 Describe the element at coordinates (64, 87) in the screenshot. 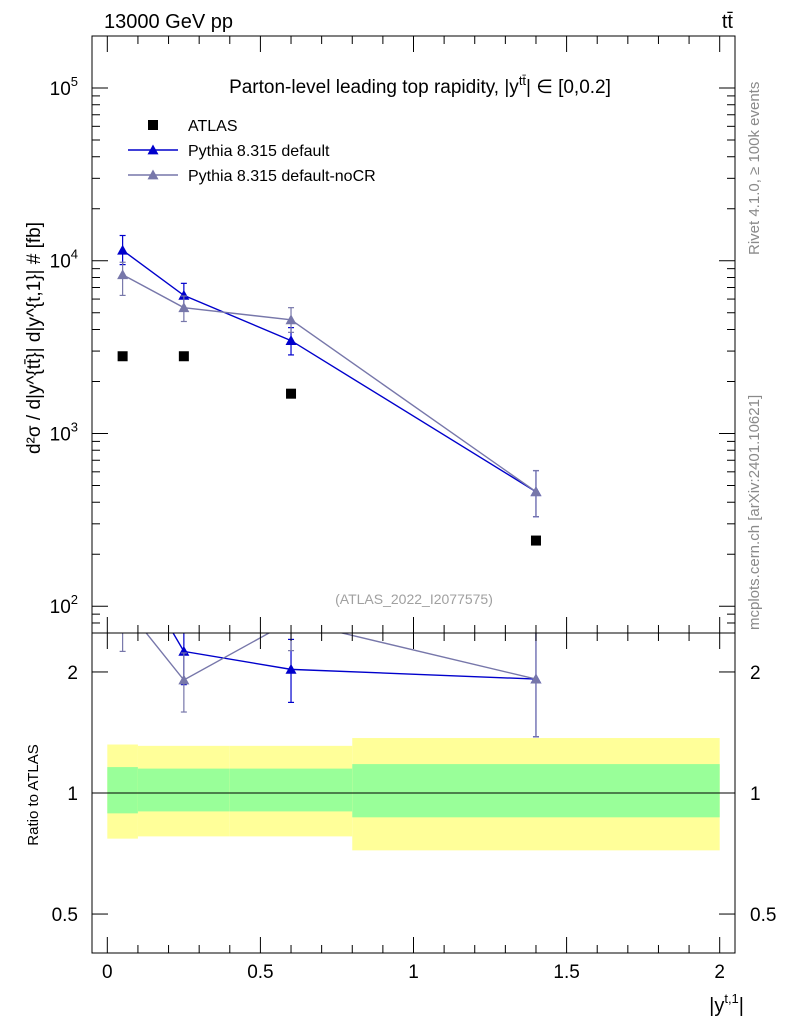

I see `y-tick-label: 10⁵` at that location.